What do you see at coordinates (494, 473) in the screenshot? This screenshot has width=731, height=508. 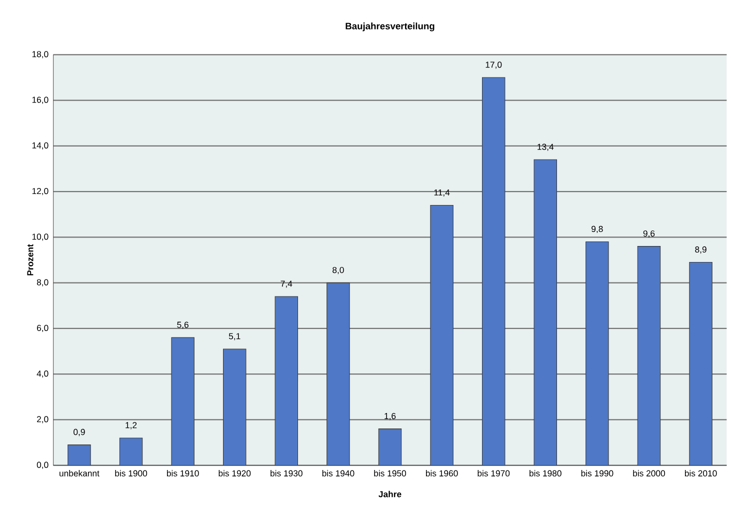 I see `x-tick-label: bis 1970` at bounding box center [494, 473].